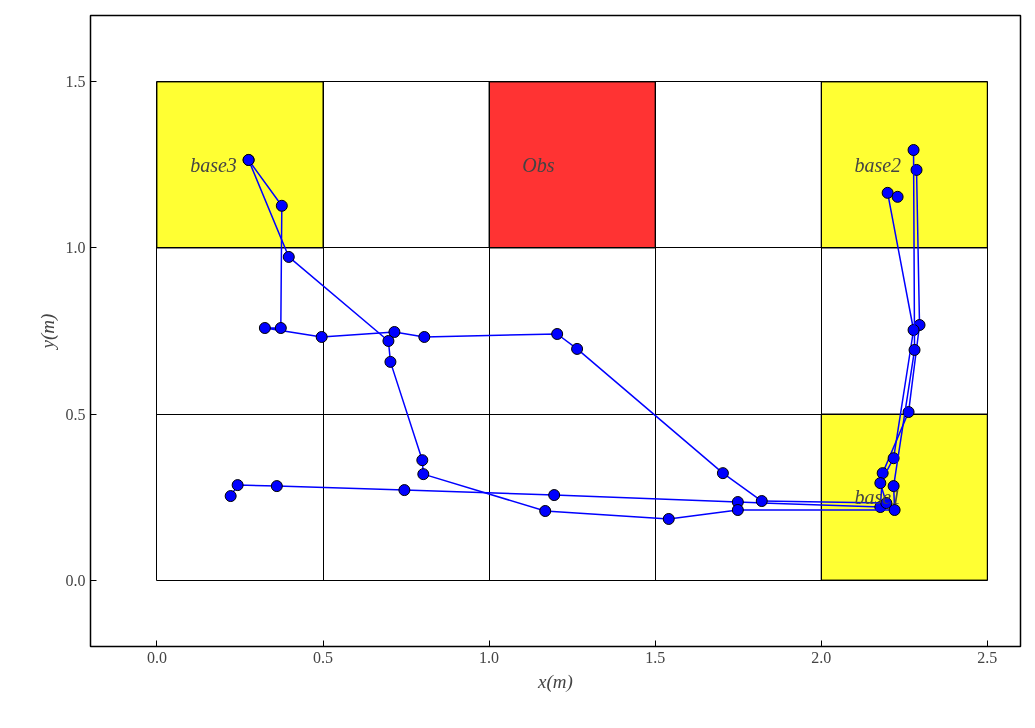 This screenshot has height=728, width=1035. What do you see at coordinates (75, 580) in the screenshot?
I see `y-tick-label: 0.0` at bounding box center [75, 580].